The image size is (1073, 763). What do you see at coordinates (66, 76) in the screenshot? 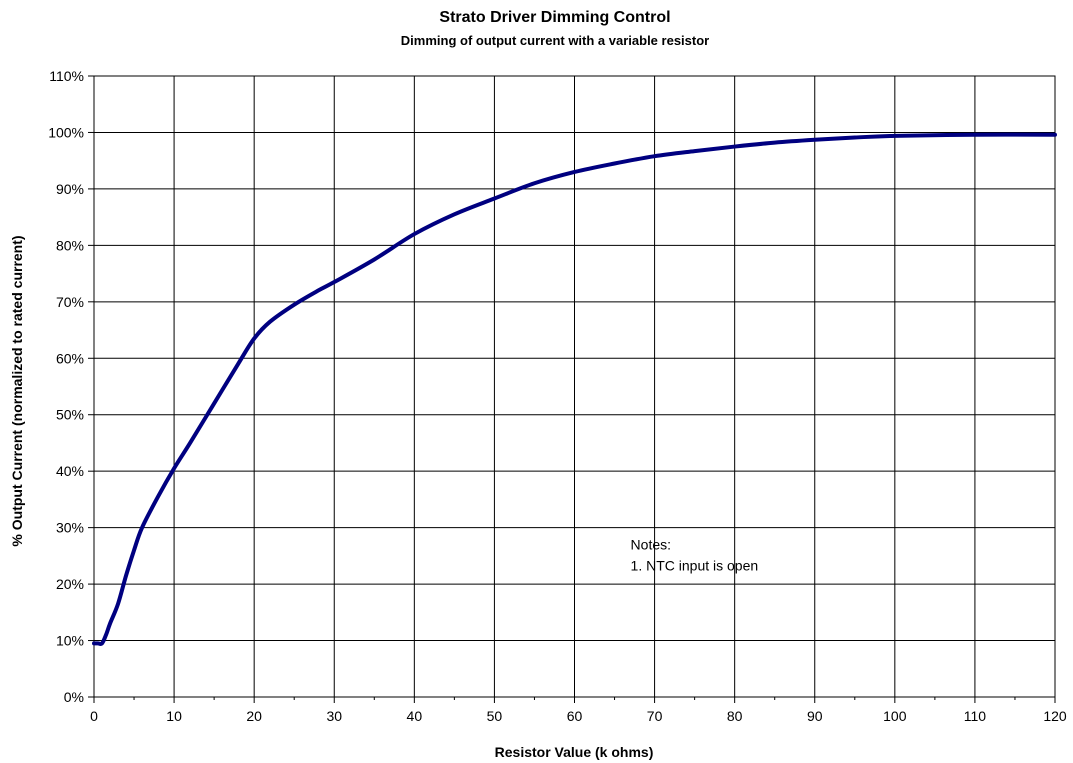
I see `y-tick-label: 110%` at bounding box center [66, 76].